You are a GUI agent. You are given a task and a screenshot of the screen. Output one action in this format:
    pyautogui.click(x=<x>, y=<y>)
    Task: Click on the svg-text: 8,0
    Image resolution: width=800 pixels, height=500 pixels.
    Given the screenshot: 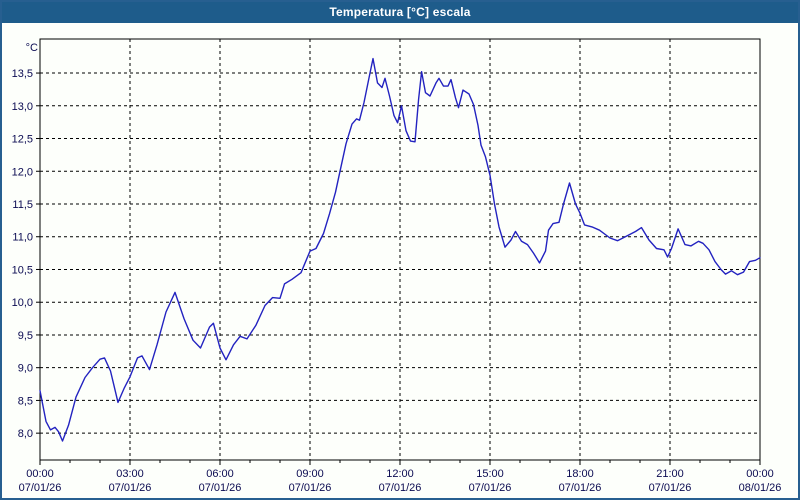 What is the action you would take?
    pyautogui.click(x=25, y=434)
    